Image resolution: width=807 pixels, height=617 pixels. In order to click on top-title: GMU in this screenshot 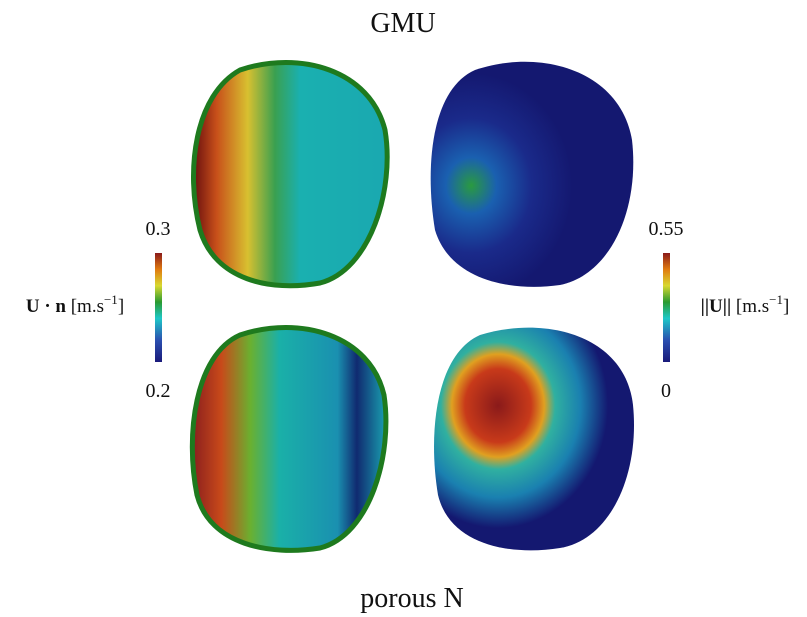, I will do `click(402, 23)`.